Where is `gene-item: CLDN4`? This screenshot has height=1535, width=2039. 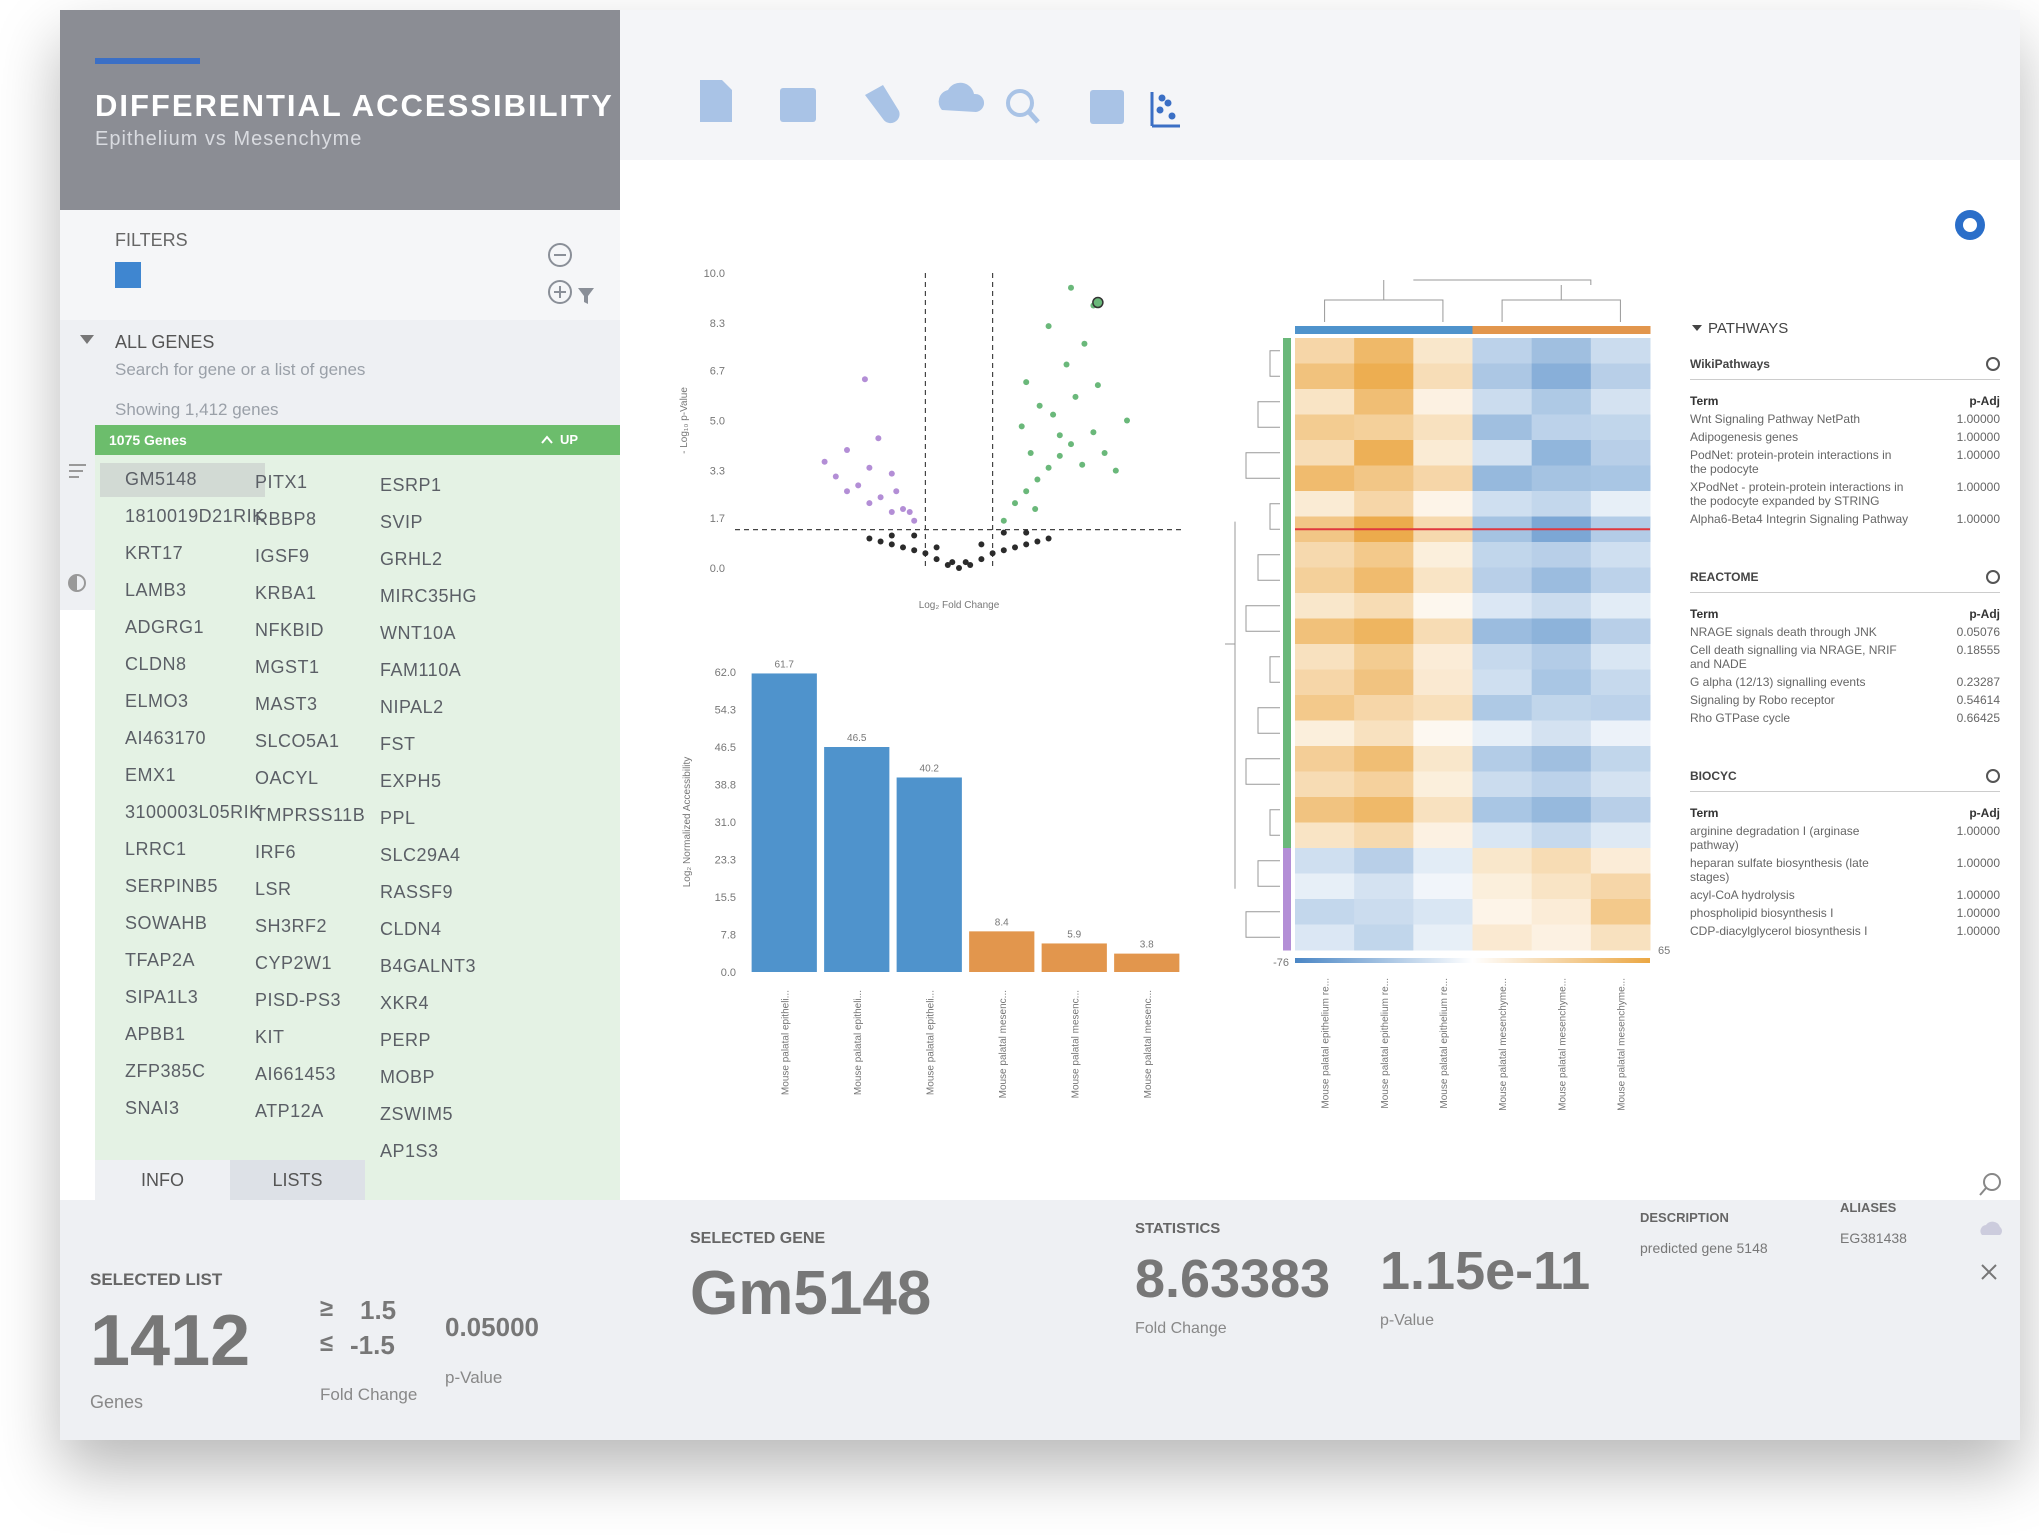 gene-item: CLDN4 is located at coordinates (411, 929).